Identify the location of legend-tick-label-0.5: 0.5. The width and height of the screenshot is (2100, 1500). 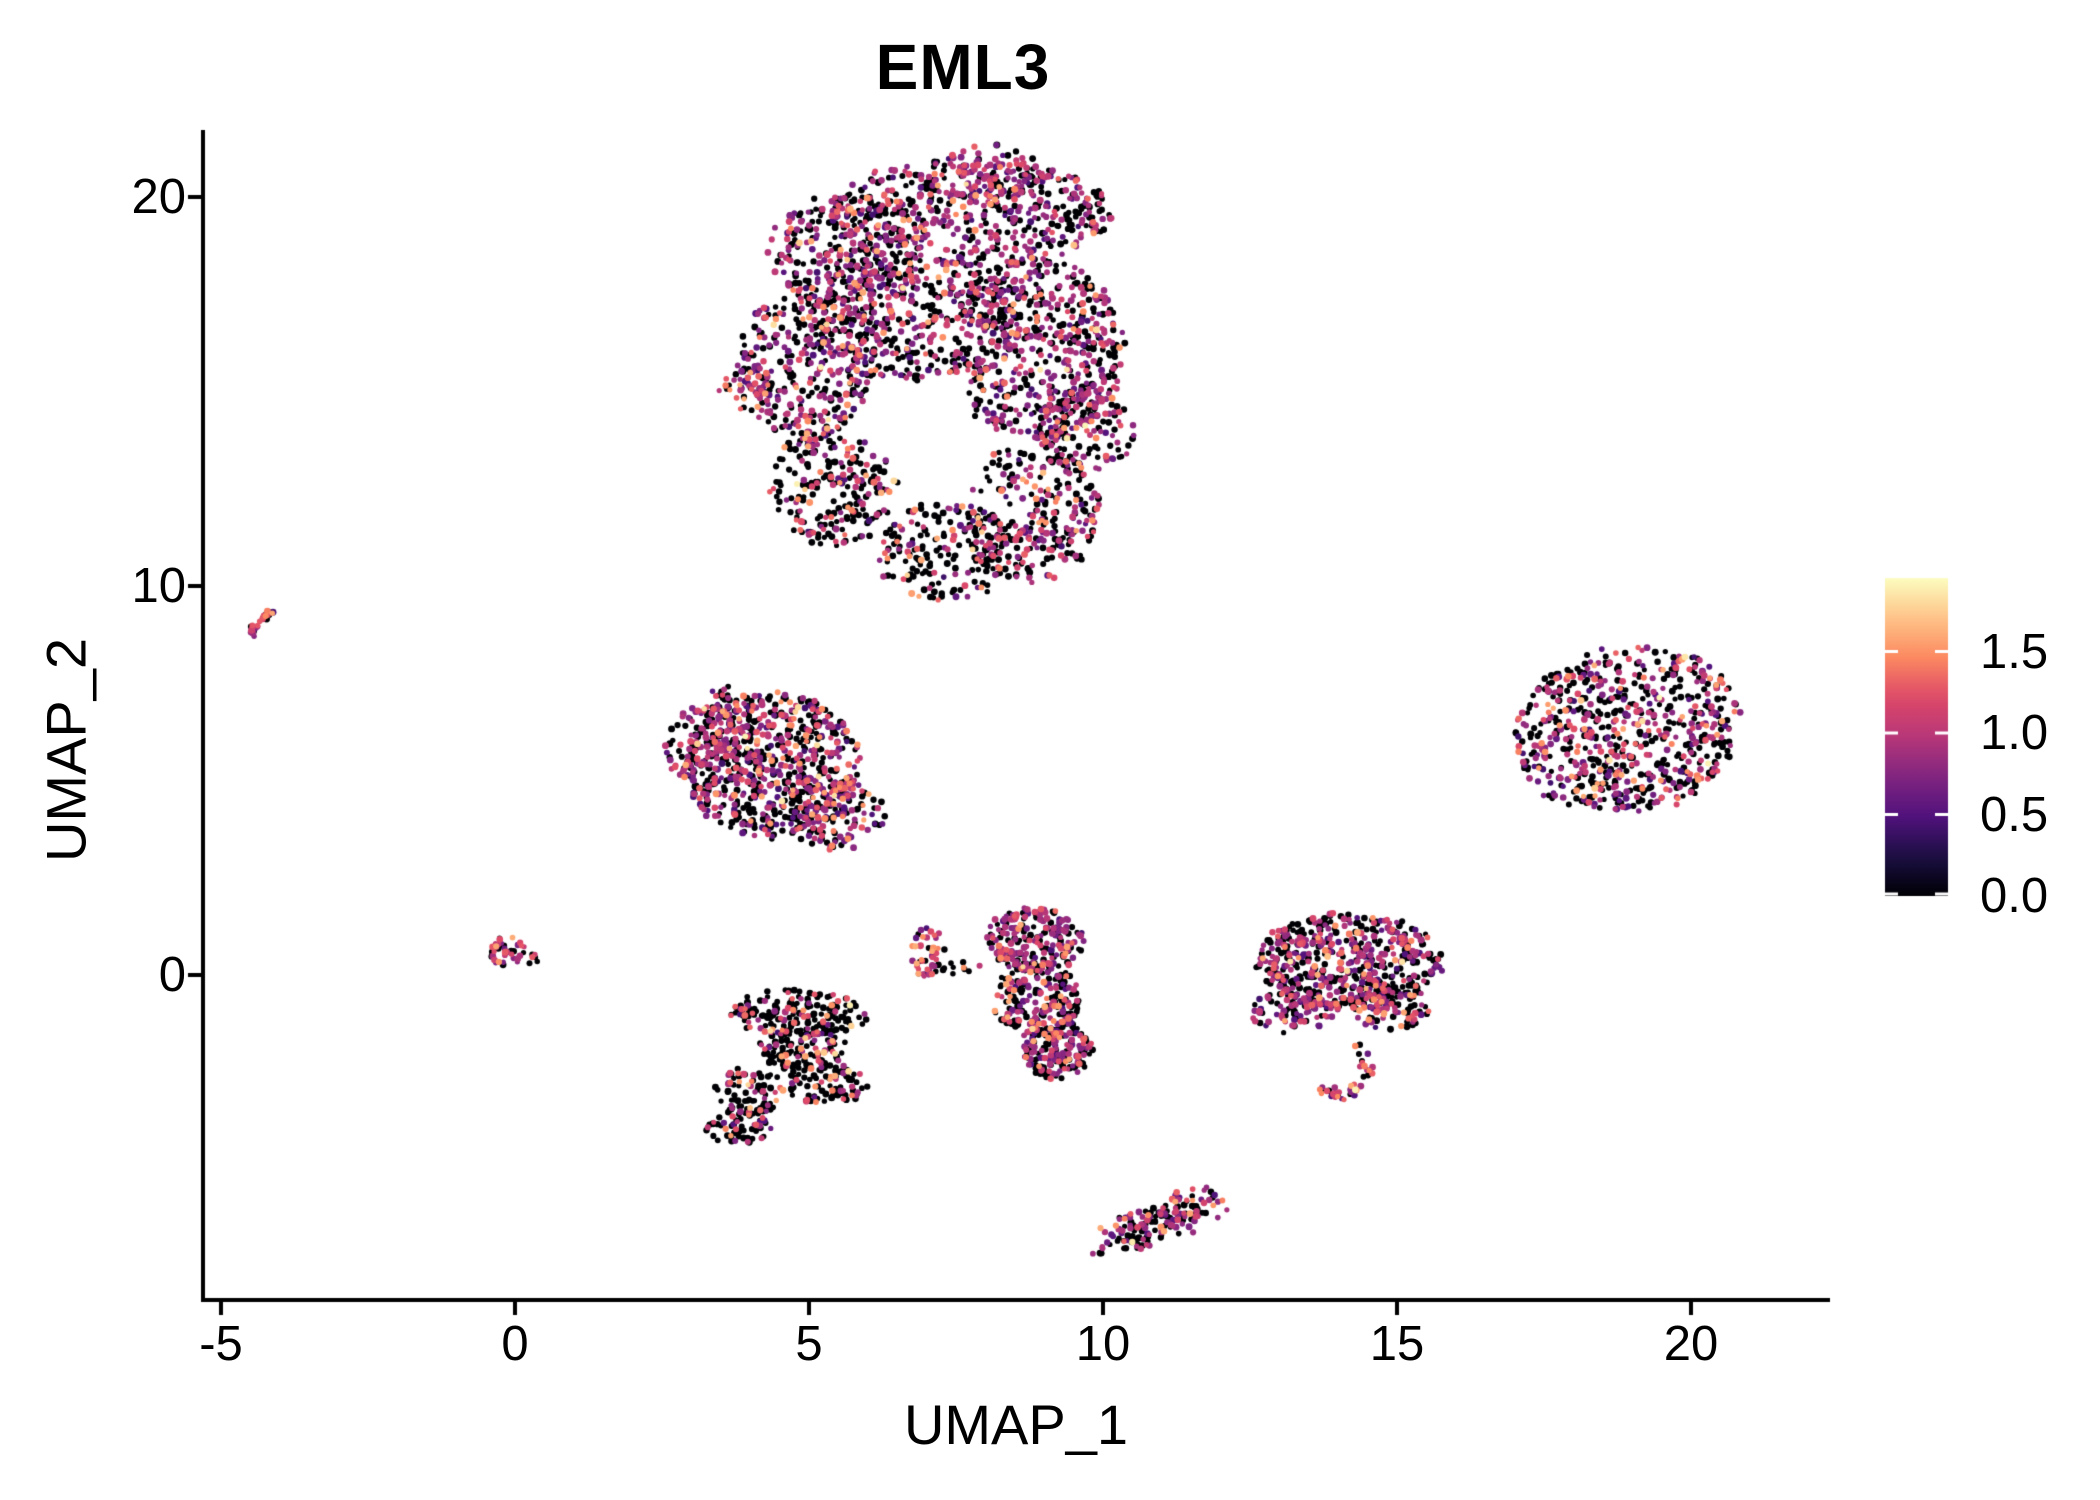
(2014, 814).